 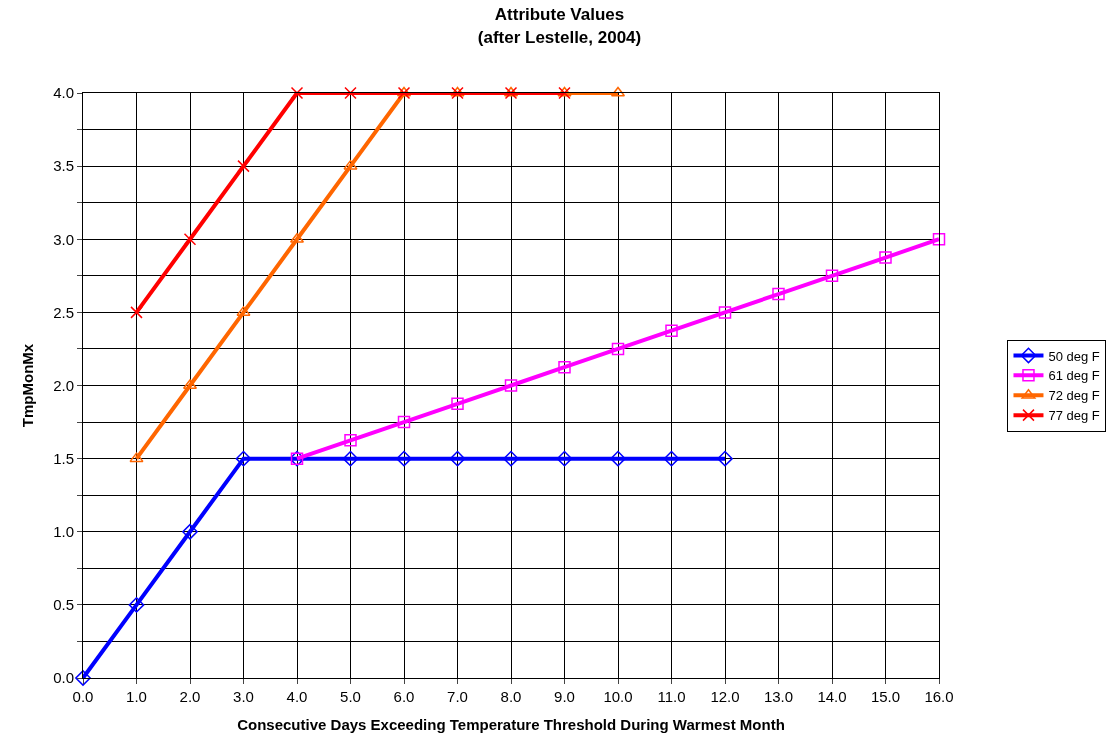 I want to click on x-tick-label: 2.0, so click(x=190, y=696).